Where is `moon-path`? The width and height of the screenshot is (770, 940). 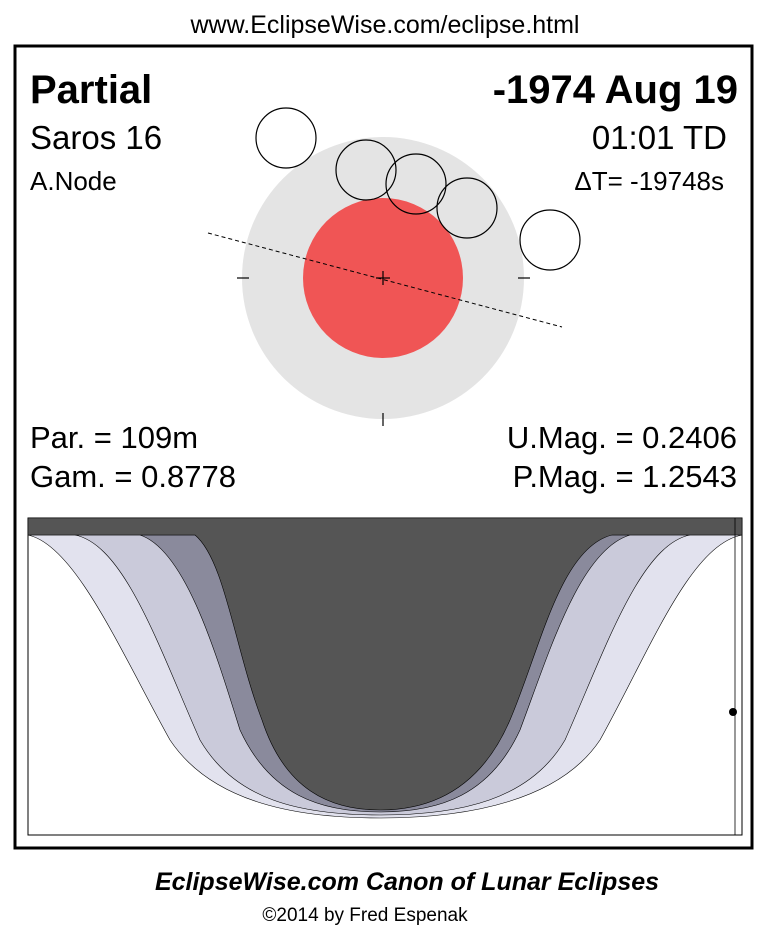
moon-path is located at coordinates (385, 280).